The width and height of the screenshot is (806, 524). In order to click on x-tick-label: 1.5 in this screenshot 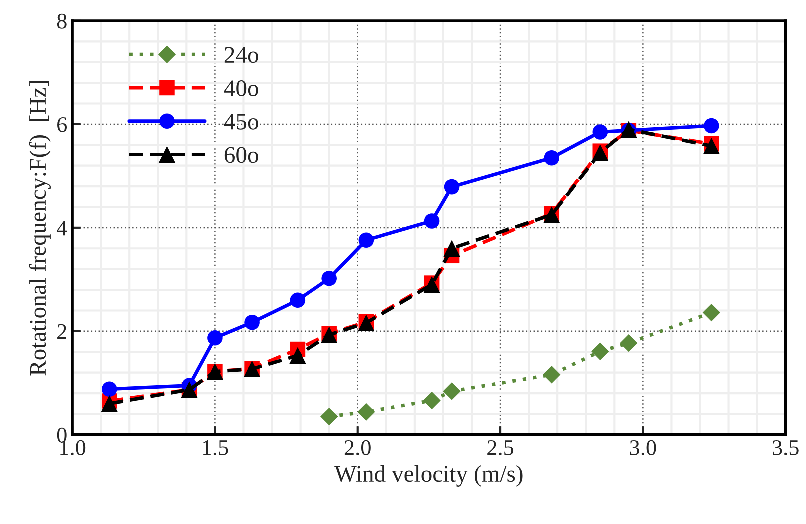, I will do `click(215, 448)`.